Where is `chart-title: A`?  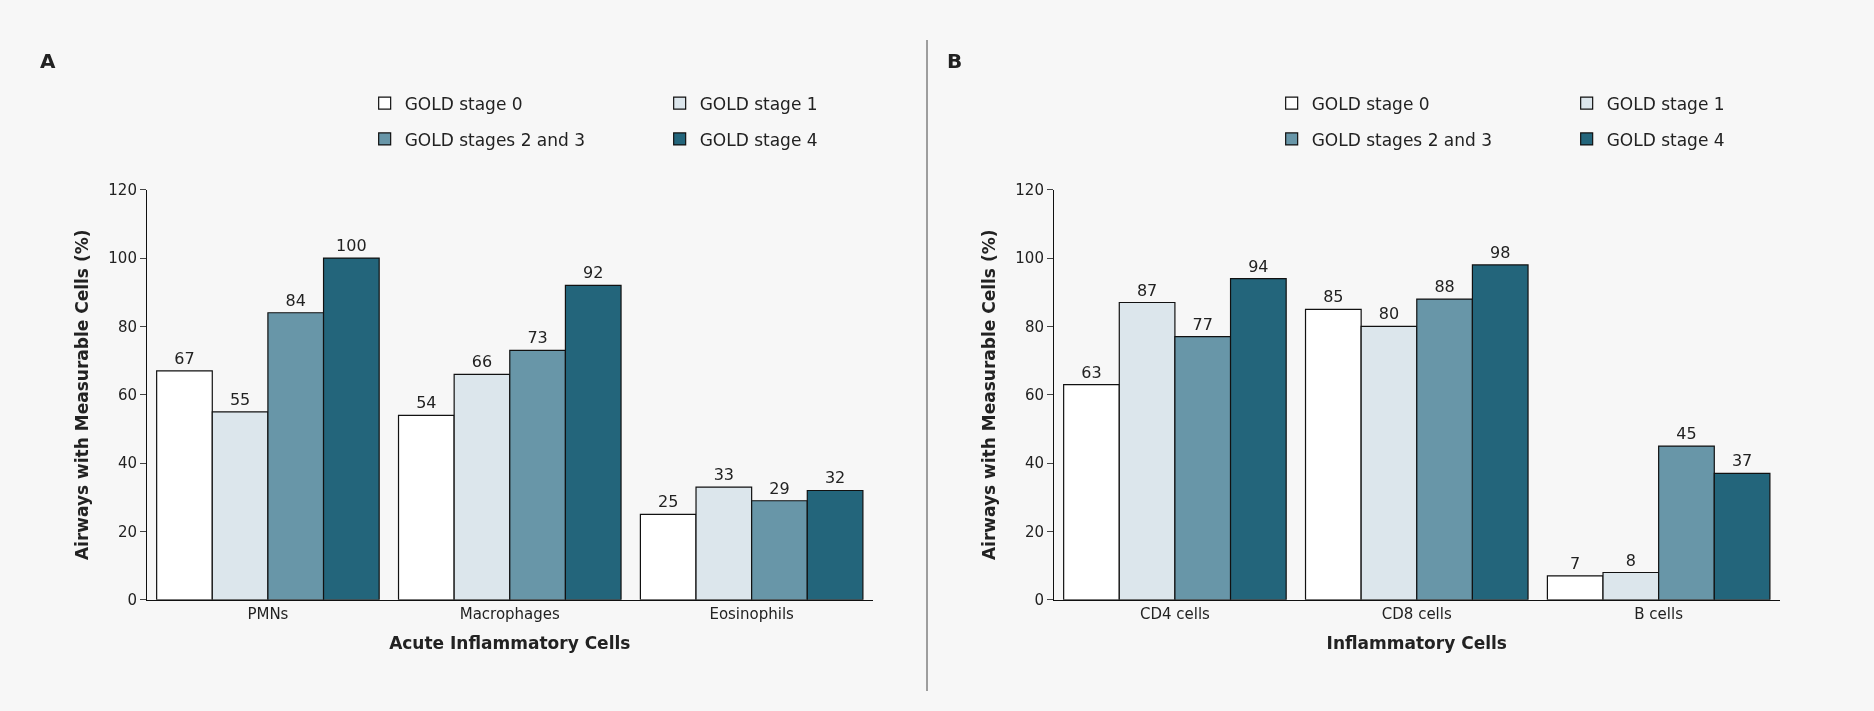
chart-title: A is located at coordinates (48, 61).